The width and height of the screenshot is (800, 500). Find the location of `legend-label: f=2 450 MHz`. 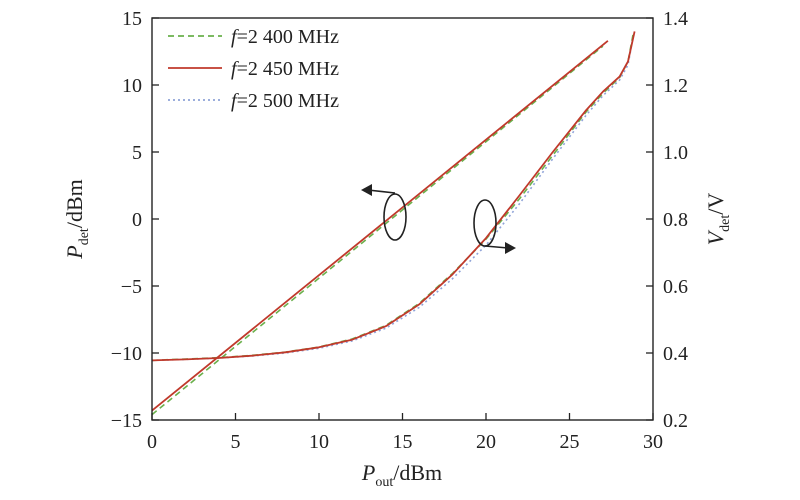

legend-label: f=2 450 MHz is located at coordinates (285, 69).